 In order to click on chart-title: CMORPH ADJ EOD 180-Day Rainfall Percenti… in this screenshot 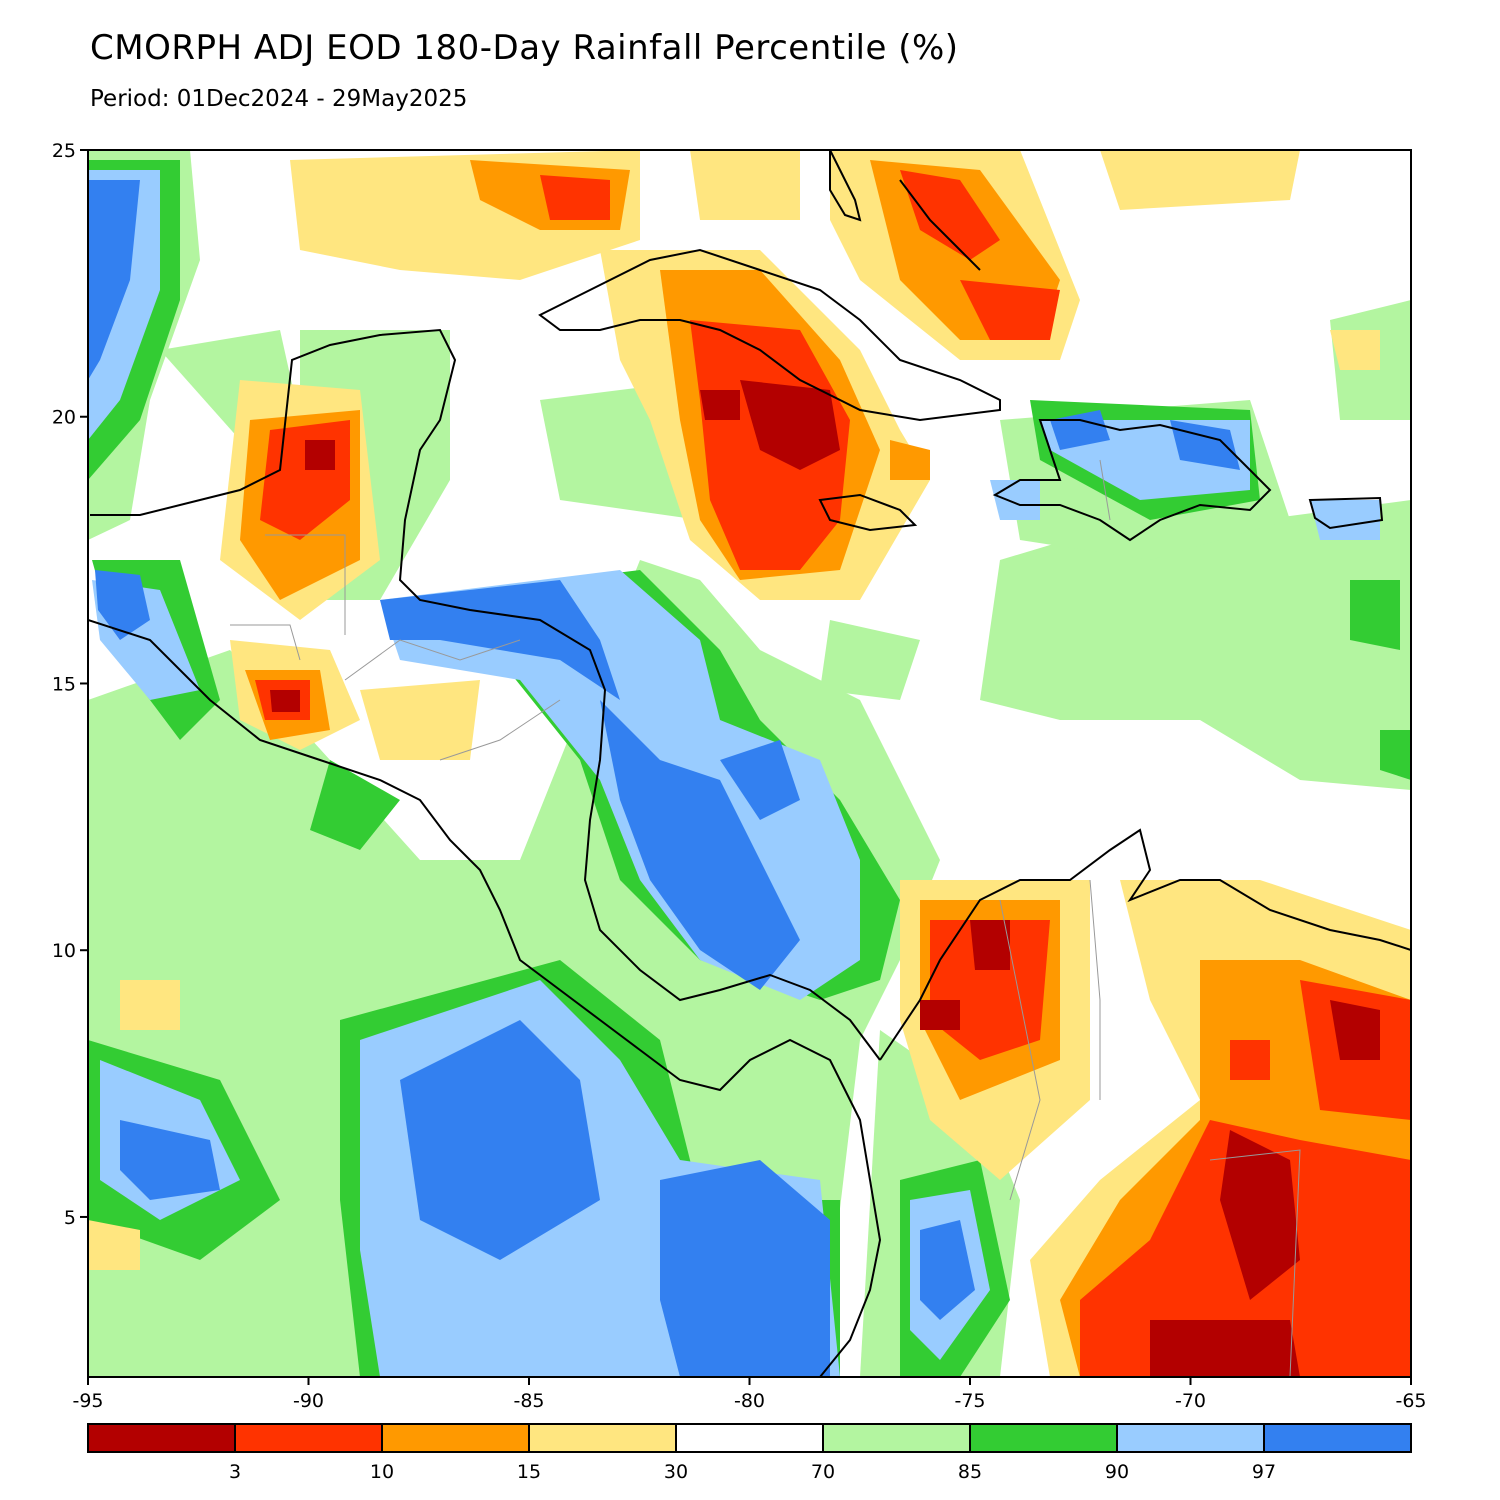, I will do `click(524, 48)`.